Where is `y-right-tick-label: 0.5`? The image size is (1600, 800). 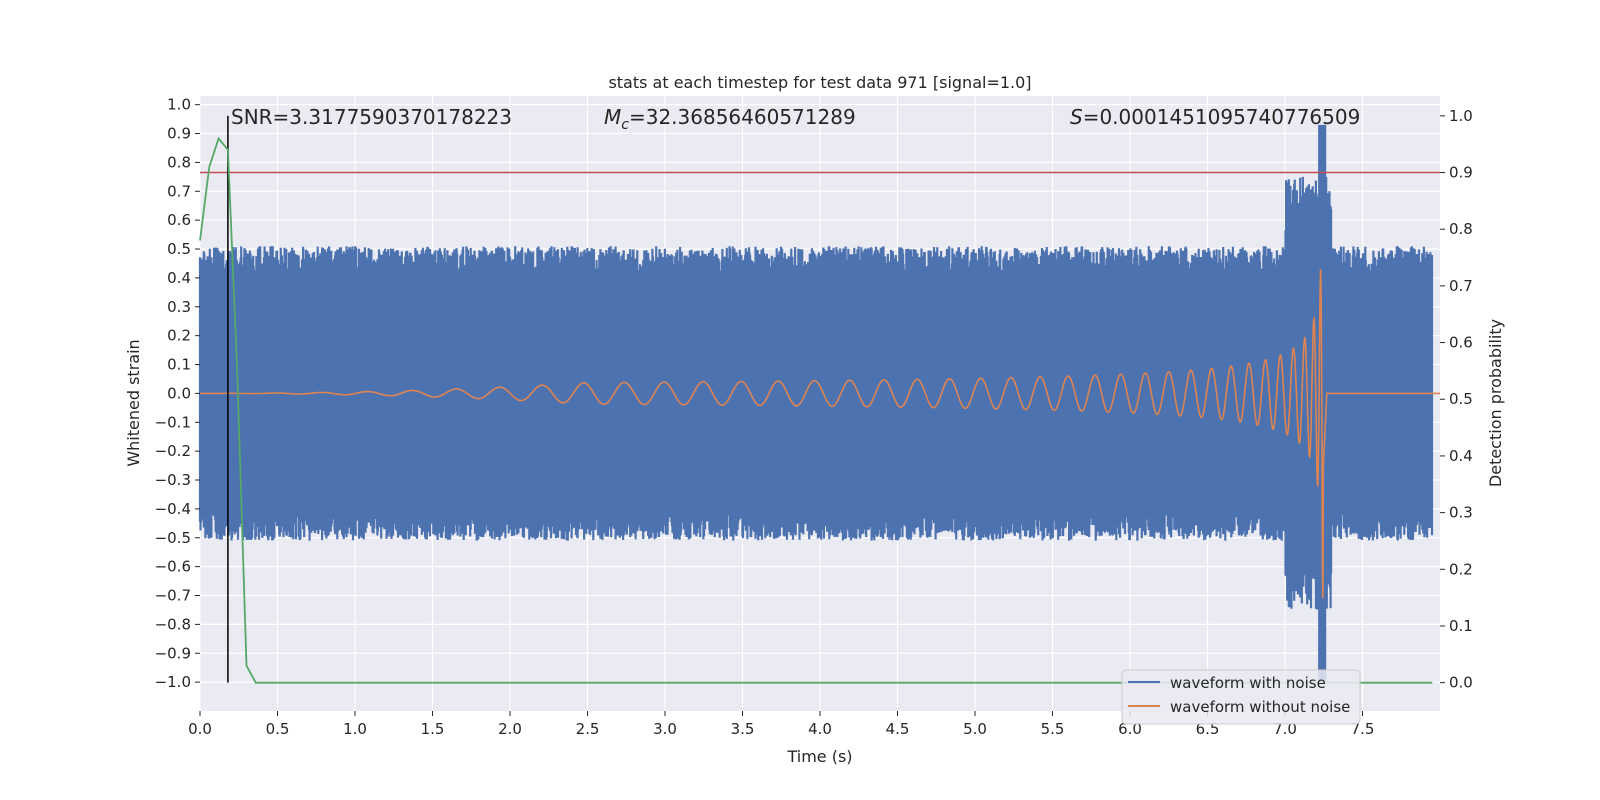
y-right-tick-label: 0.5 is located at coordinates (1461, 399).